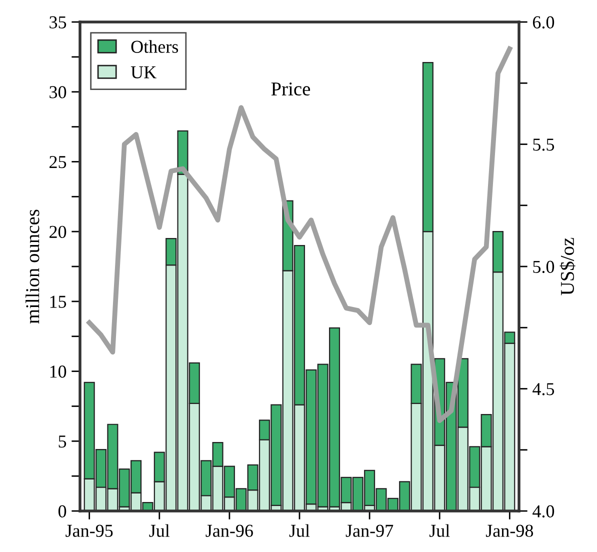 The width and height of the screenshot is (597, 552). Describe the element at coordinates (89, 530) in the screenshot. I see `x-tick-label: Jan-95` at that location.